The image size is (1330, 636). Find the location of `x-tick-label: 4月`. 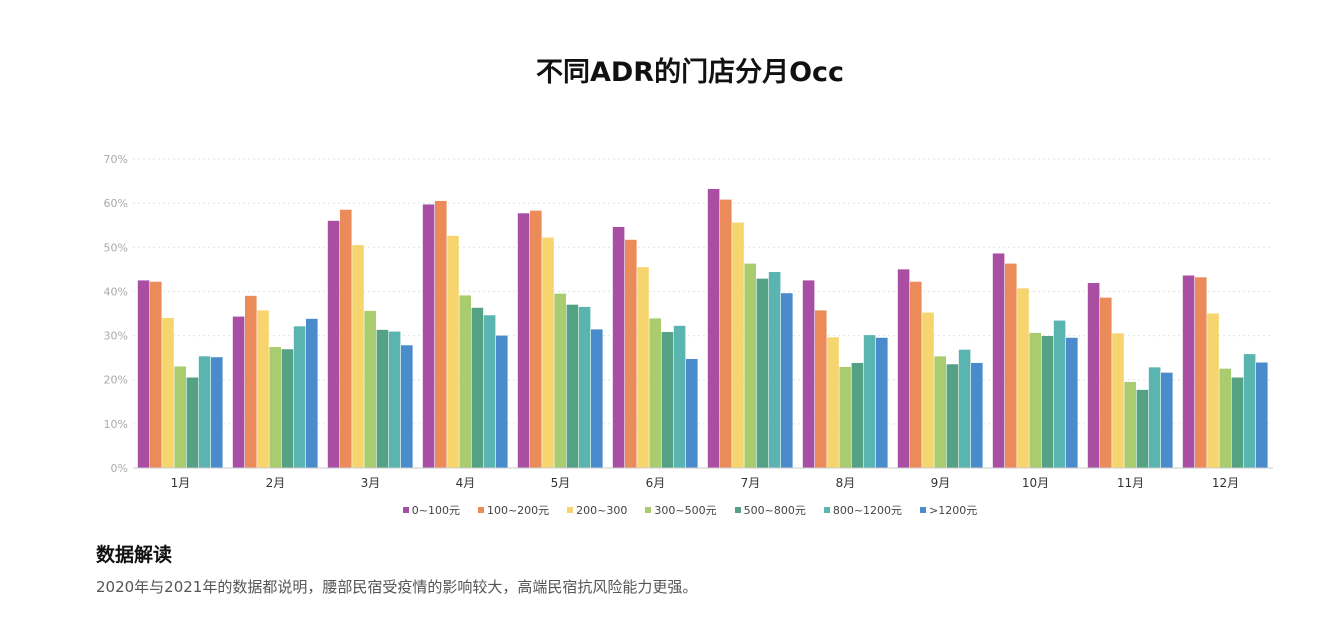

x-tick-label: 4月 is located at coordinates (466, 483).